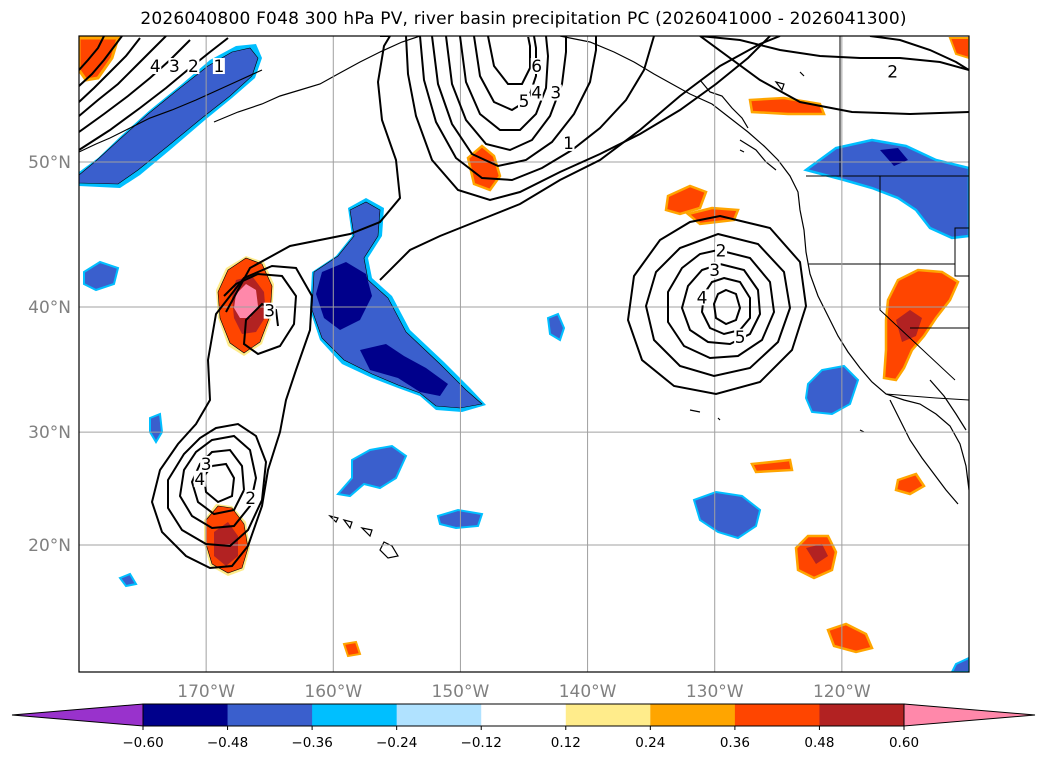  What do you see at coordinates (49, 546) in the screenshot?
I see `lat-tick-label: 20°N` at bounding box center [49, 546].